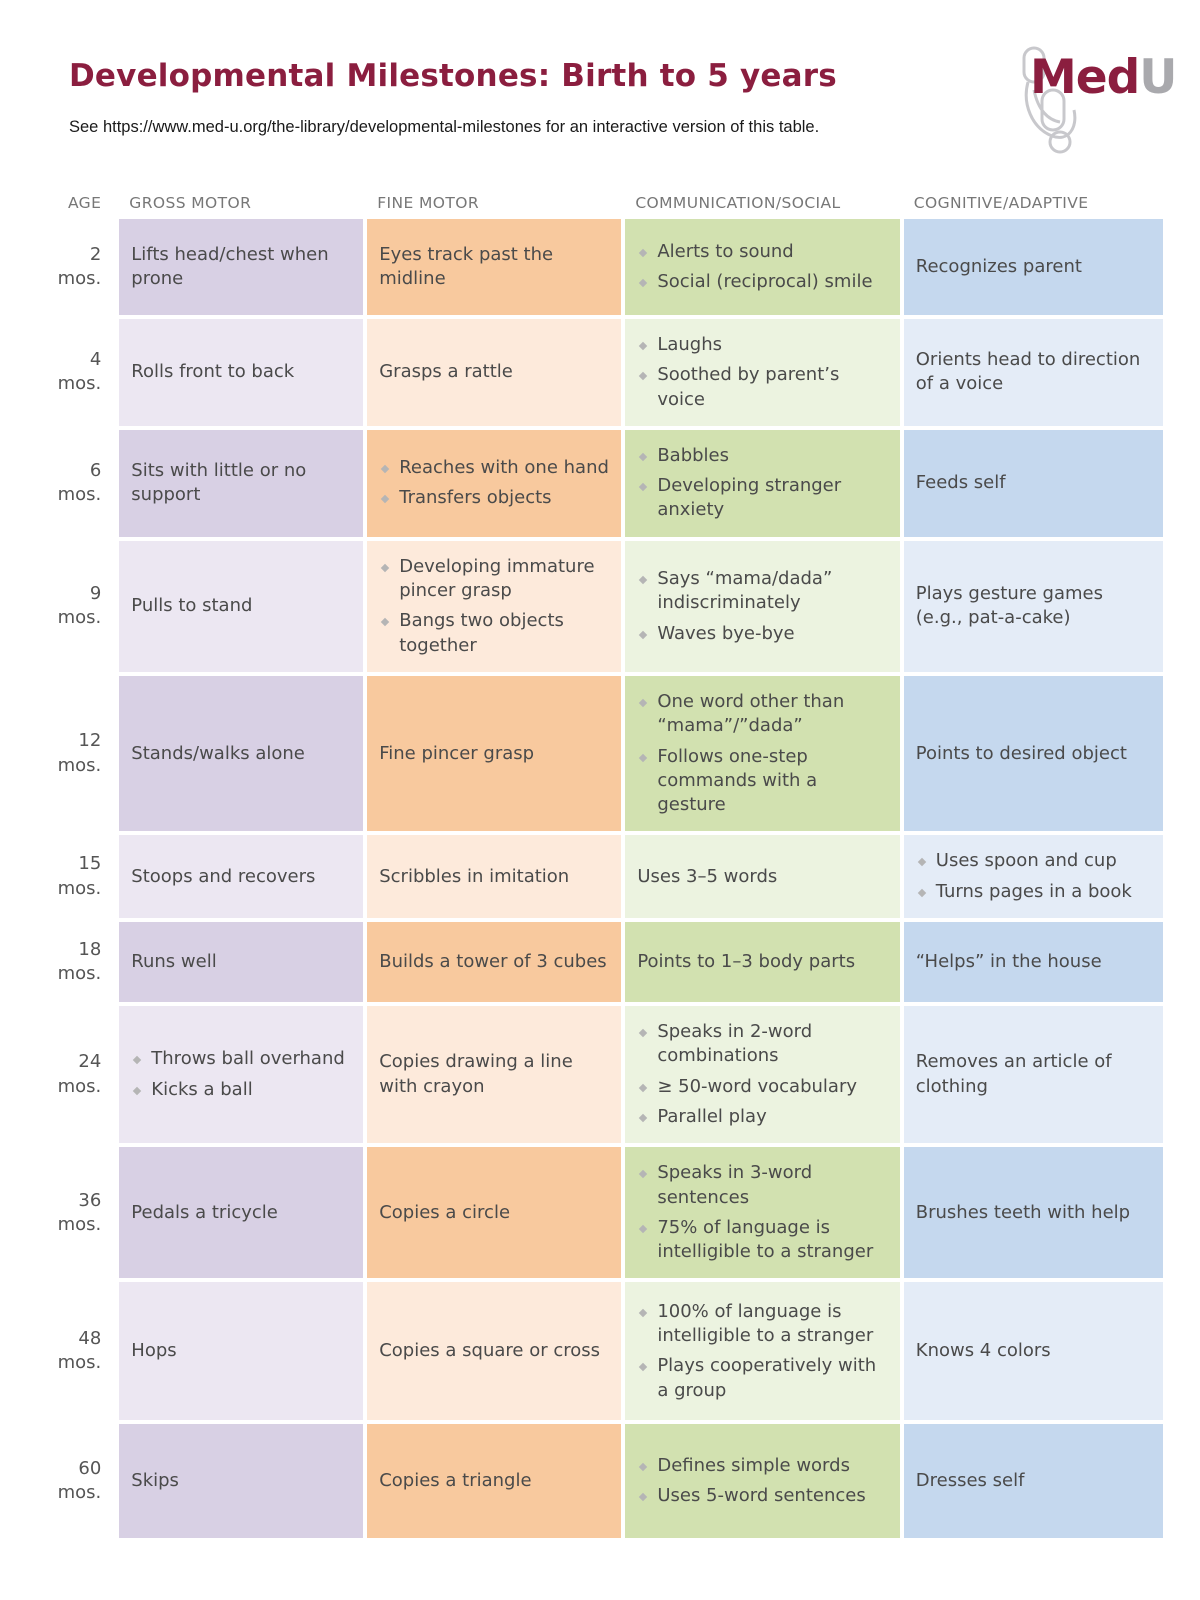 The width and height of the screenshot is (1200, 1600). I want to click on medu-logo-icon, so click(1049, 100).